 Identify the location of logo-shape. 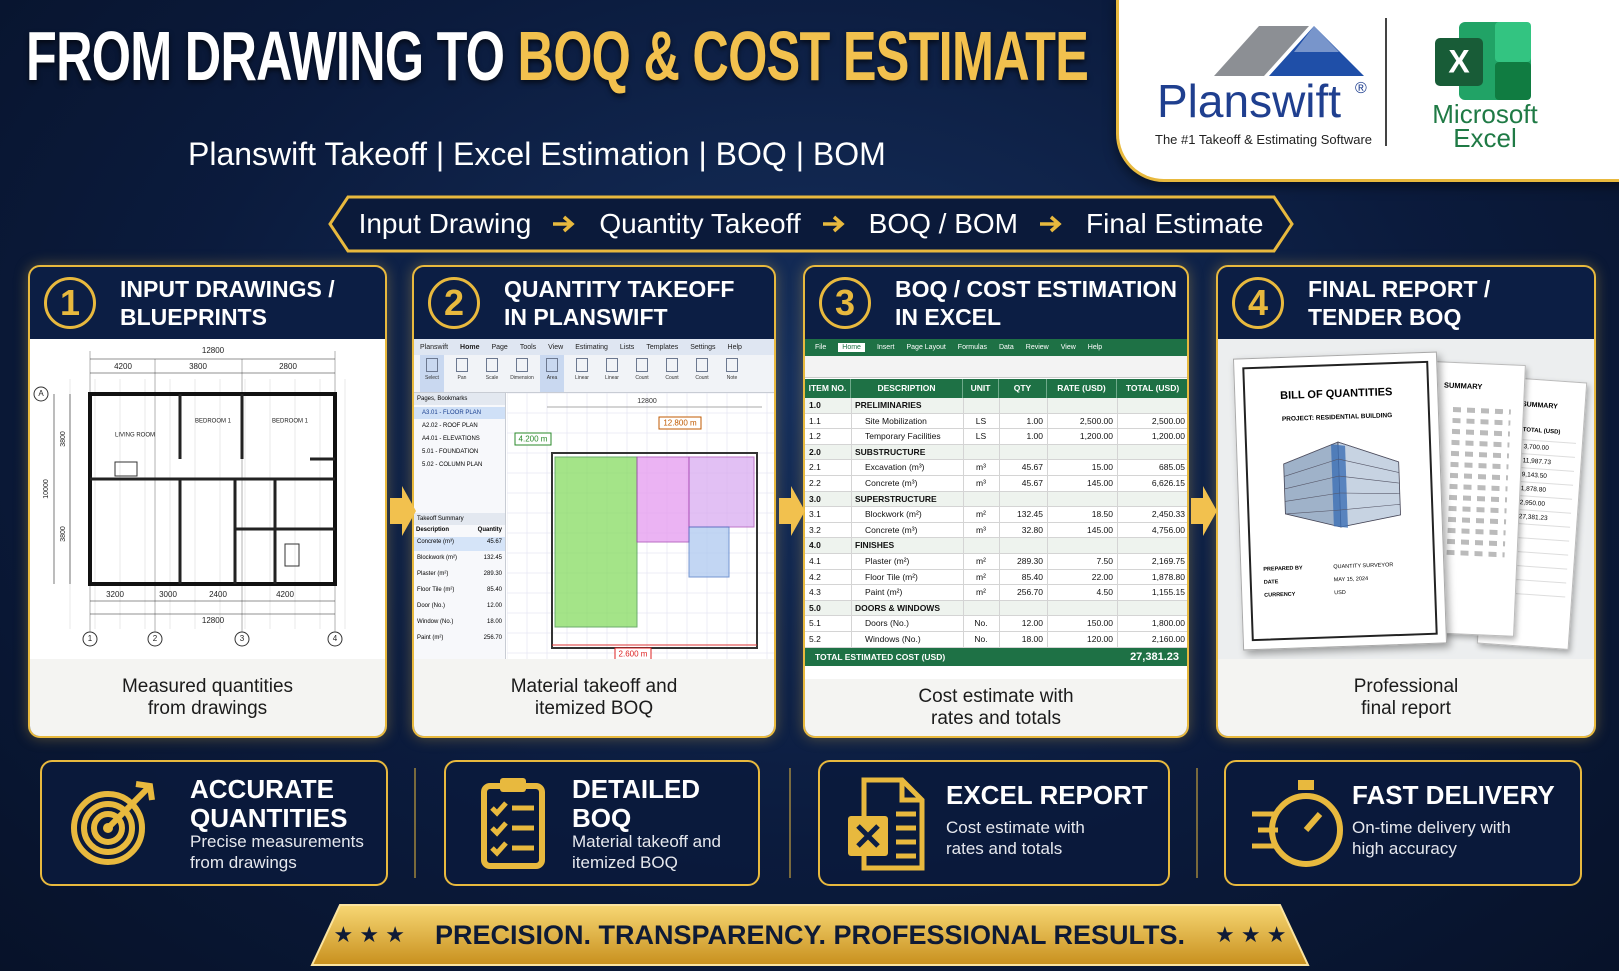
(1316, 39).